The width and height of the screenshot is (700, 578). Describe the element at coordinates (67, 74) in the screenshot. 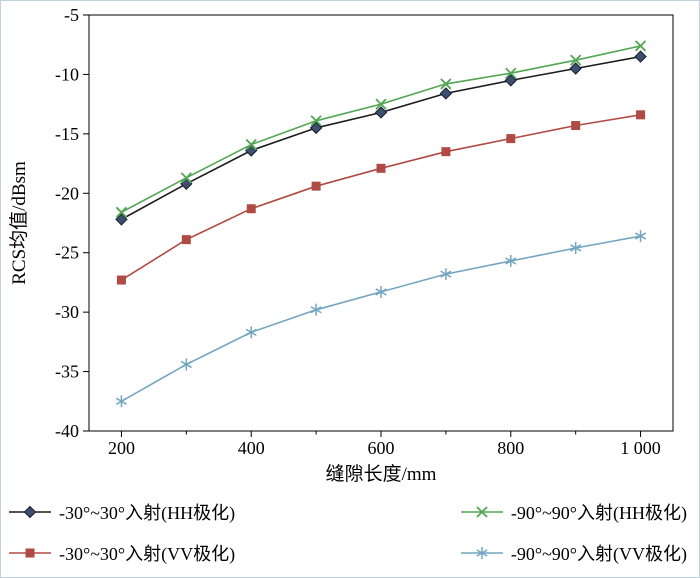

I see `y-tick-label: -10` at that location.